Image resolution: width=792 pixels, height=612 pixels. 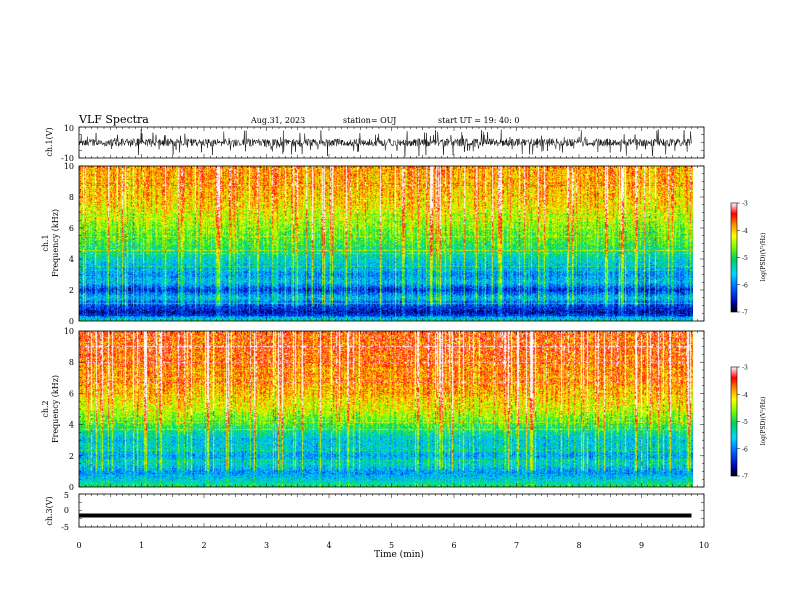 What do you see at coordinates (578, 545) in the screenshot?
I see `time-tick-label: 8` at bounding box center [578, 545].